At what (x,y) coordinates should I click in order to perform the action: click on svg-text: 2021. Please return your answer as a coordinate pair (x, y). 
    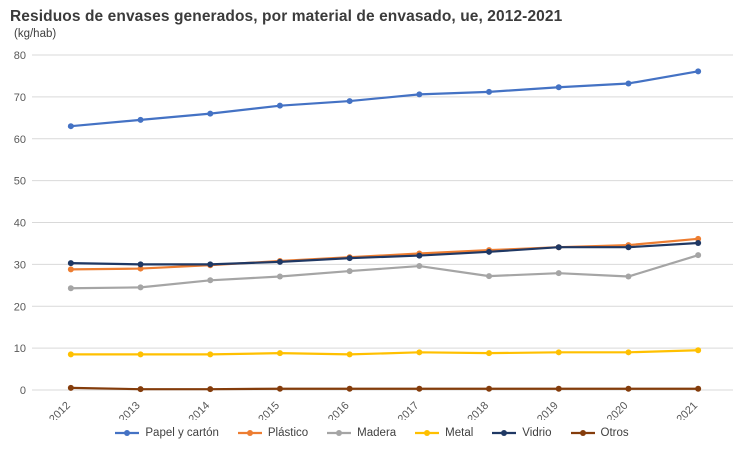
    Looking at the image, I should click on (687, 410).